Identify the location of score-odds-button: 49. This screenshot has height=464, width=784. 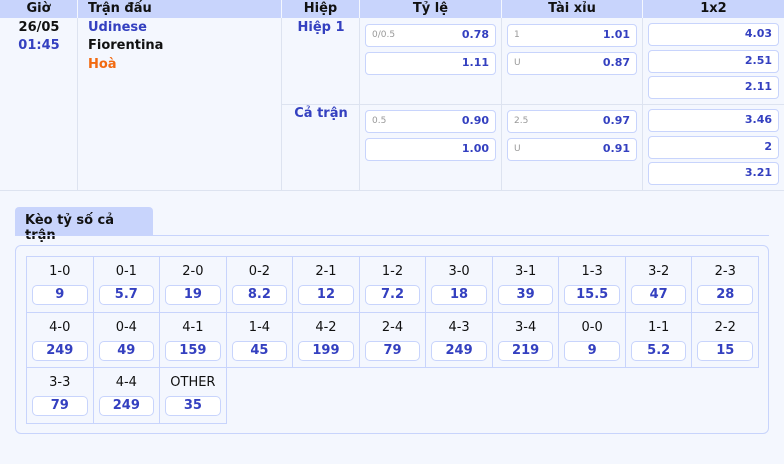
(126, 350).